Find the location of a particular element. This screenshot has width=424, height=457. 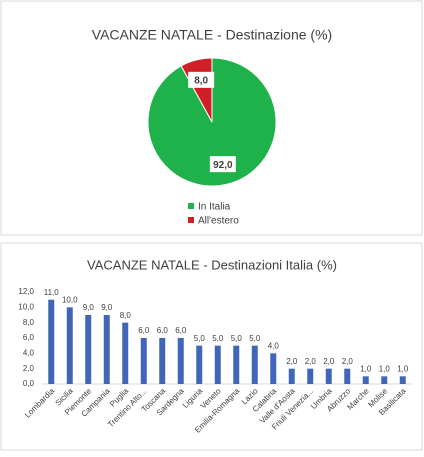

y-tick-label: 2,0 is located at coordinates (29, 368).